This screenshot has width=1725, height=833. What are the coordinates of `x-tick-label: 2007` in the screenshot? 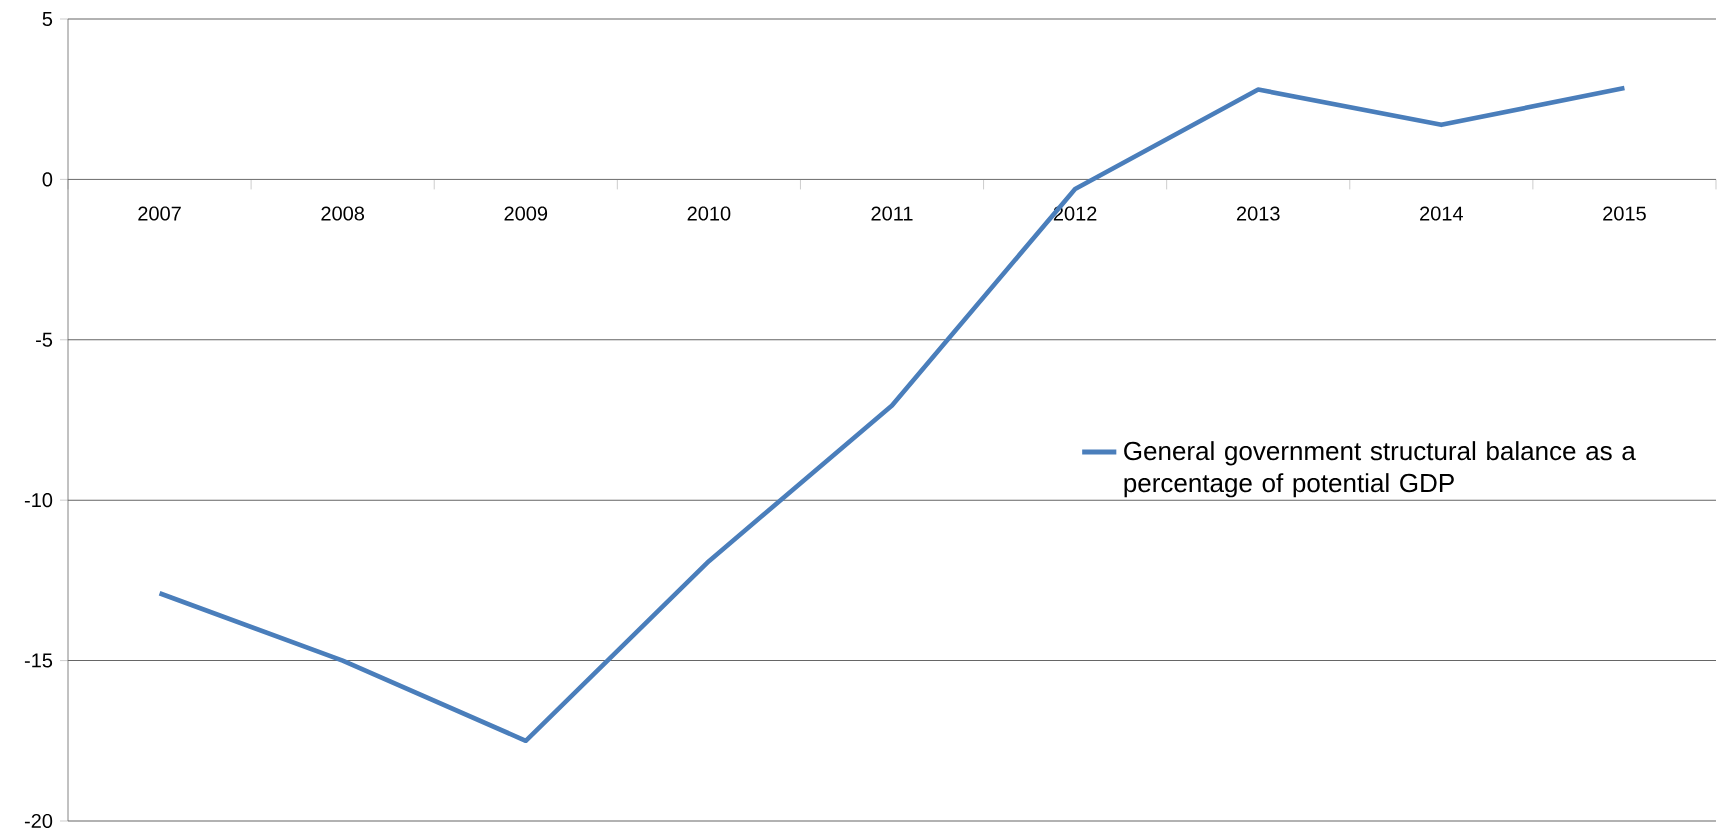 It's located at (159, 213).